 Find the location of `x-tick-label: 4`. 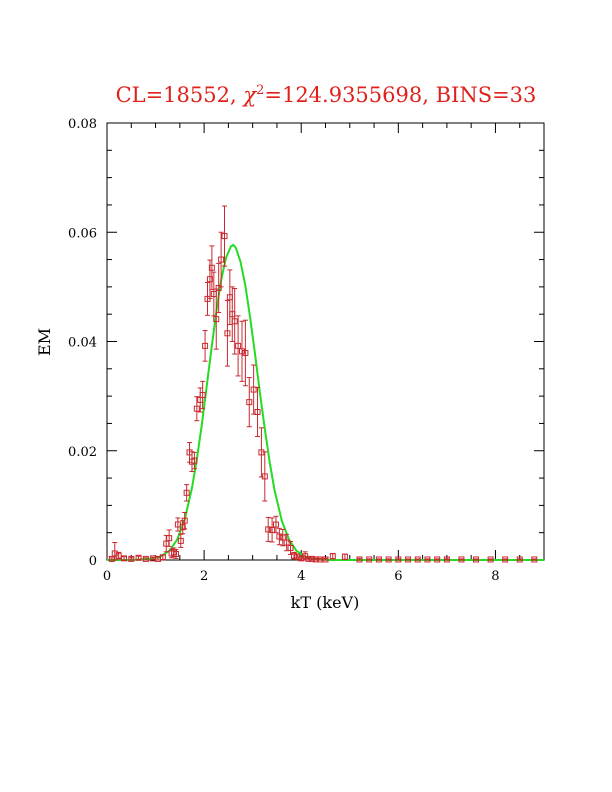

x-tick-label: 4 is located at coordinates (301, 576).